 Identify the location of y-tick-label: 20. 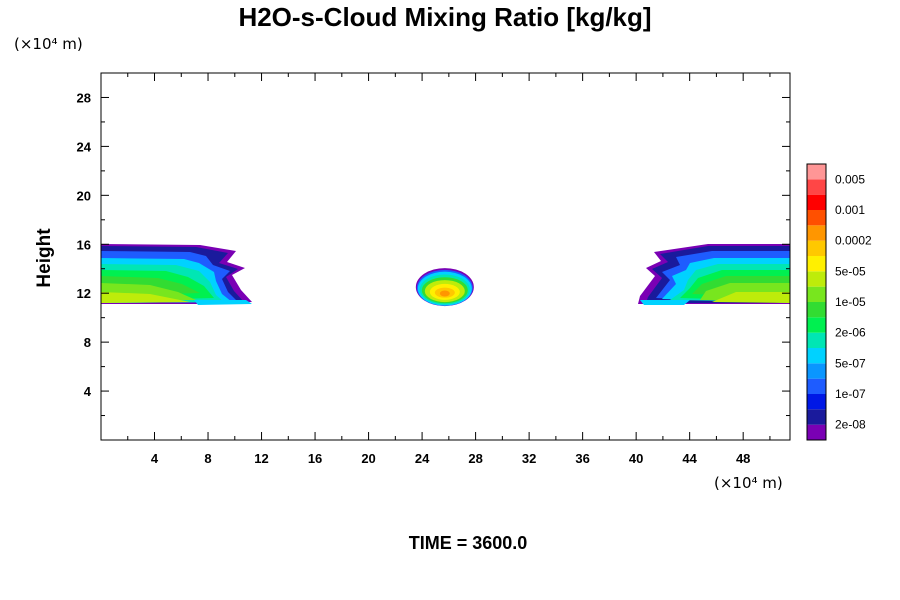
(84, 195).